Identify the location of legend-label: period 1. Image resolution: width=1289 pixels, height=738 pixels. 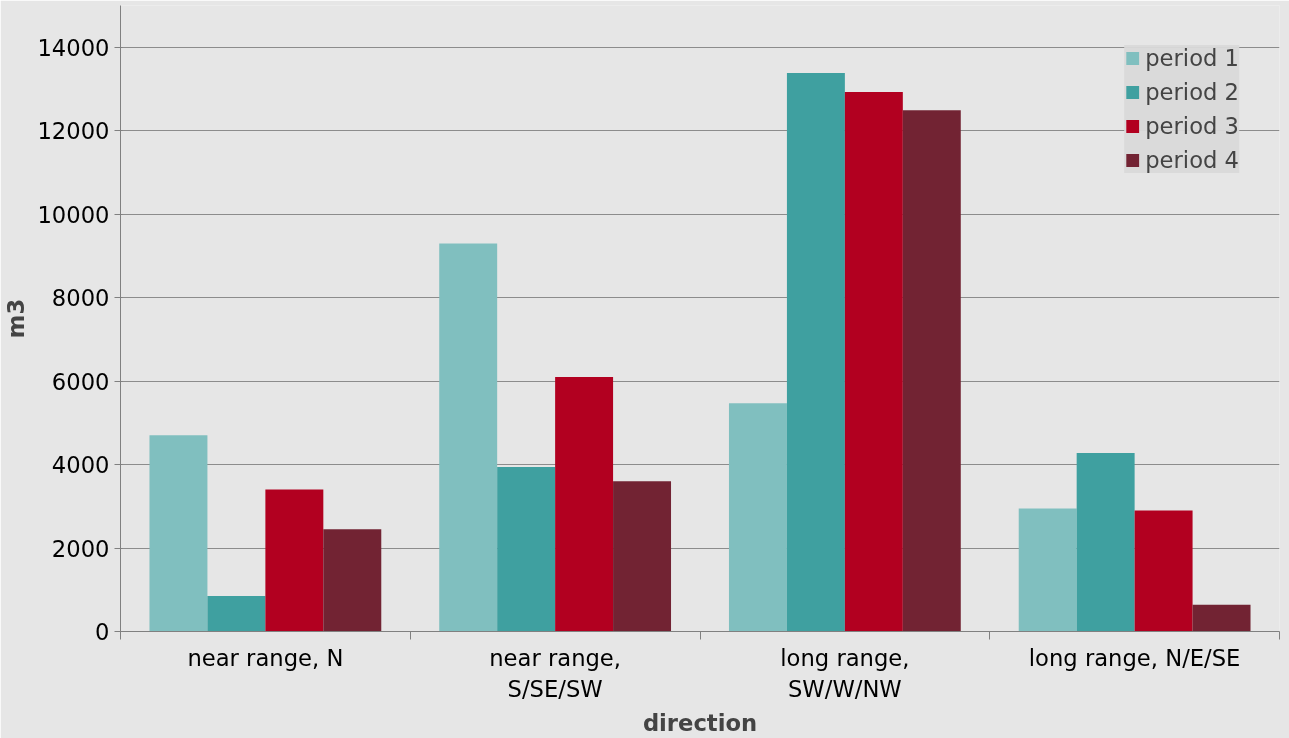
(1192, 58).